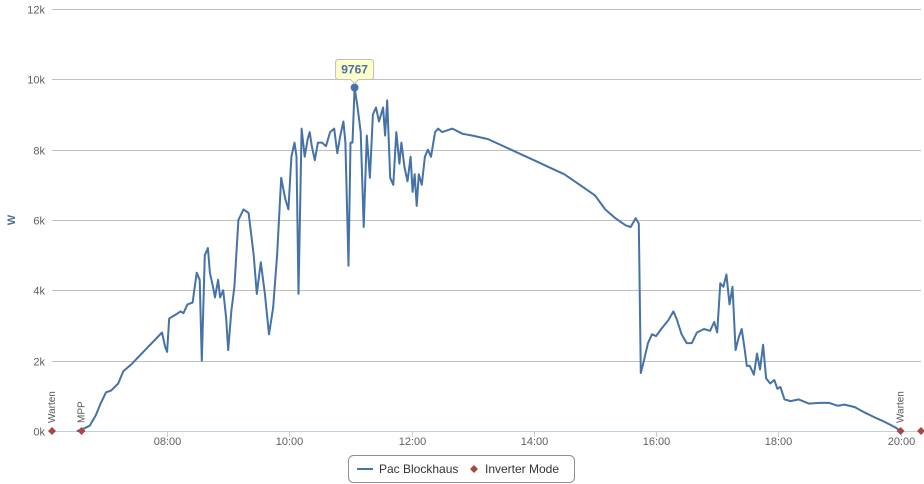 The height and width of the screenshot is (484, 924). Describe the element at coordinates (779, 442) in the screenshot. I see `x-tick-label: 18:00` at that location.